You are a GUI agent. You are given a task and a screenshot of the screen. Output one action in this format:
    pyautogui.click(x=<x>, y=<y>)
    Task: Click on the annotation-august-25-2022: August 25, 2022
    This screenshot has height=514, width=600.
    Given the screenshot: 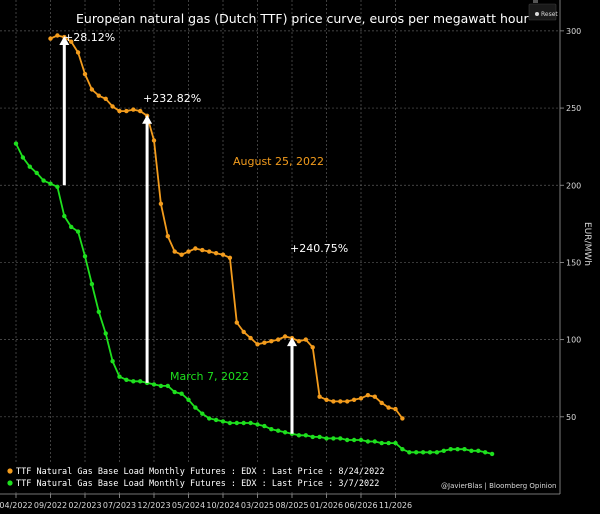 What is the action you would take?
    pyautogui.click(x=278, y=161)
    